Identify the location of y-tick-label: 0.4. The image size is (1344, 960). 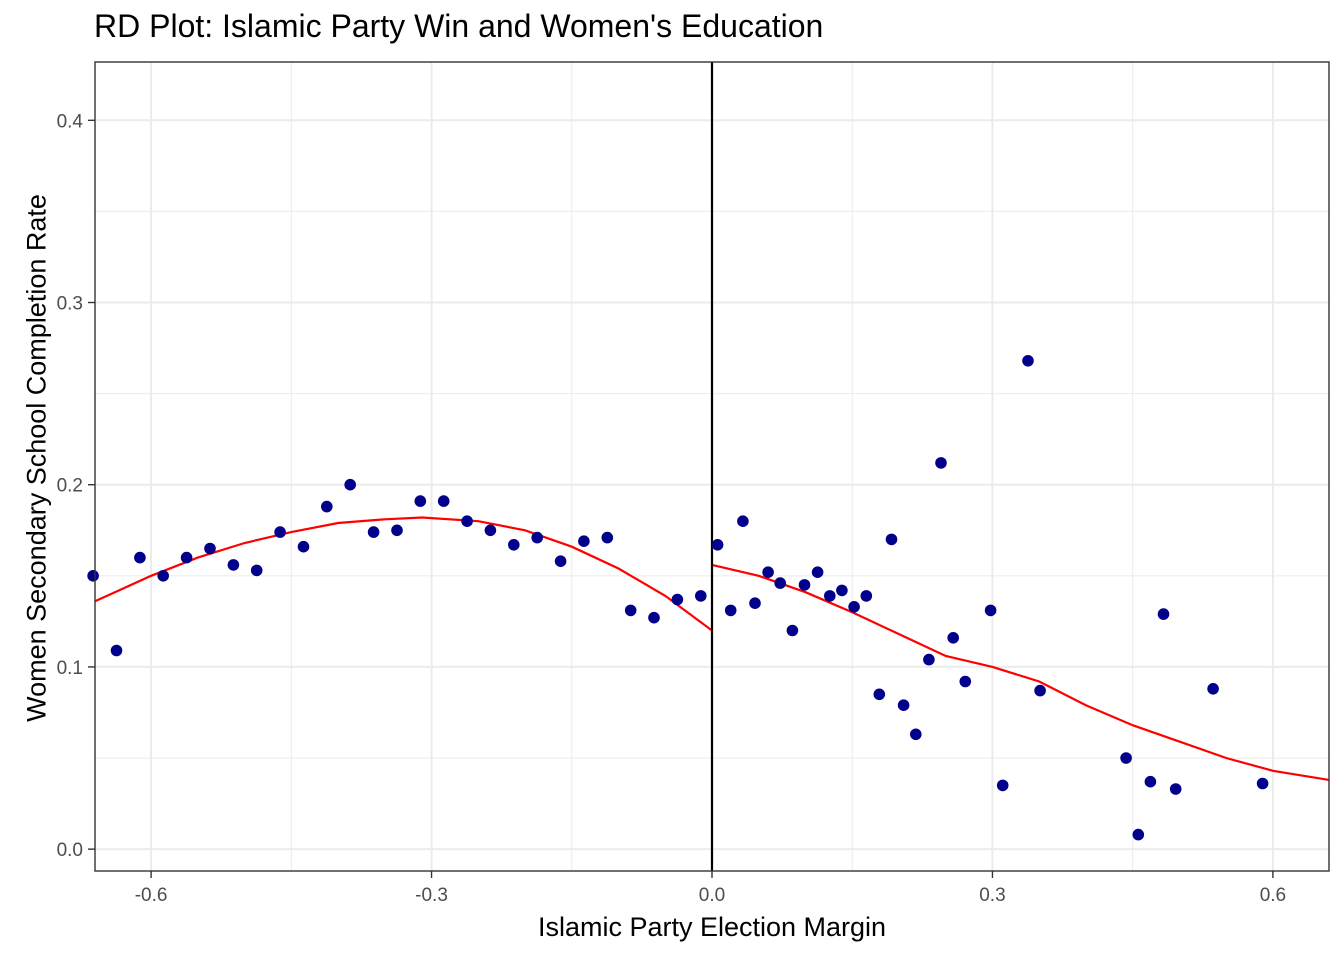
(70, 121).